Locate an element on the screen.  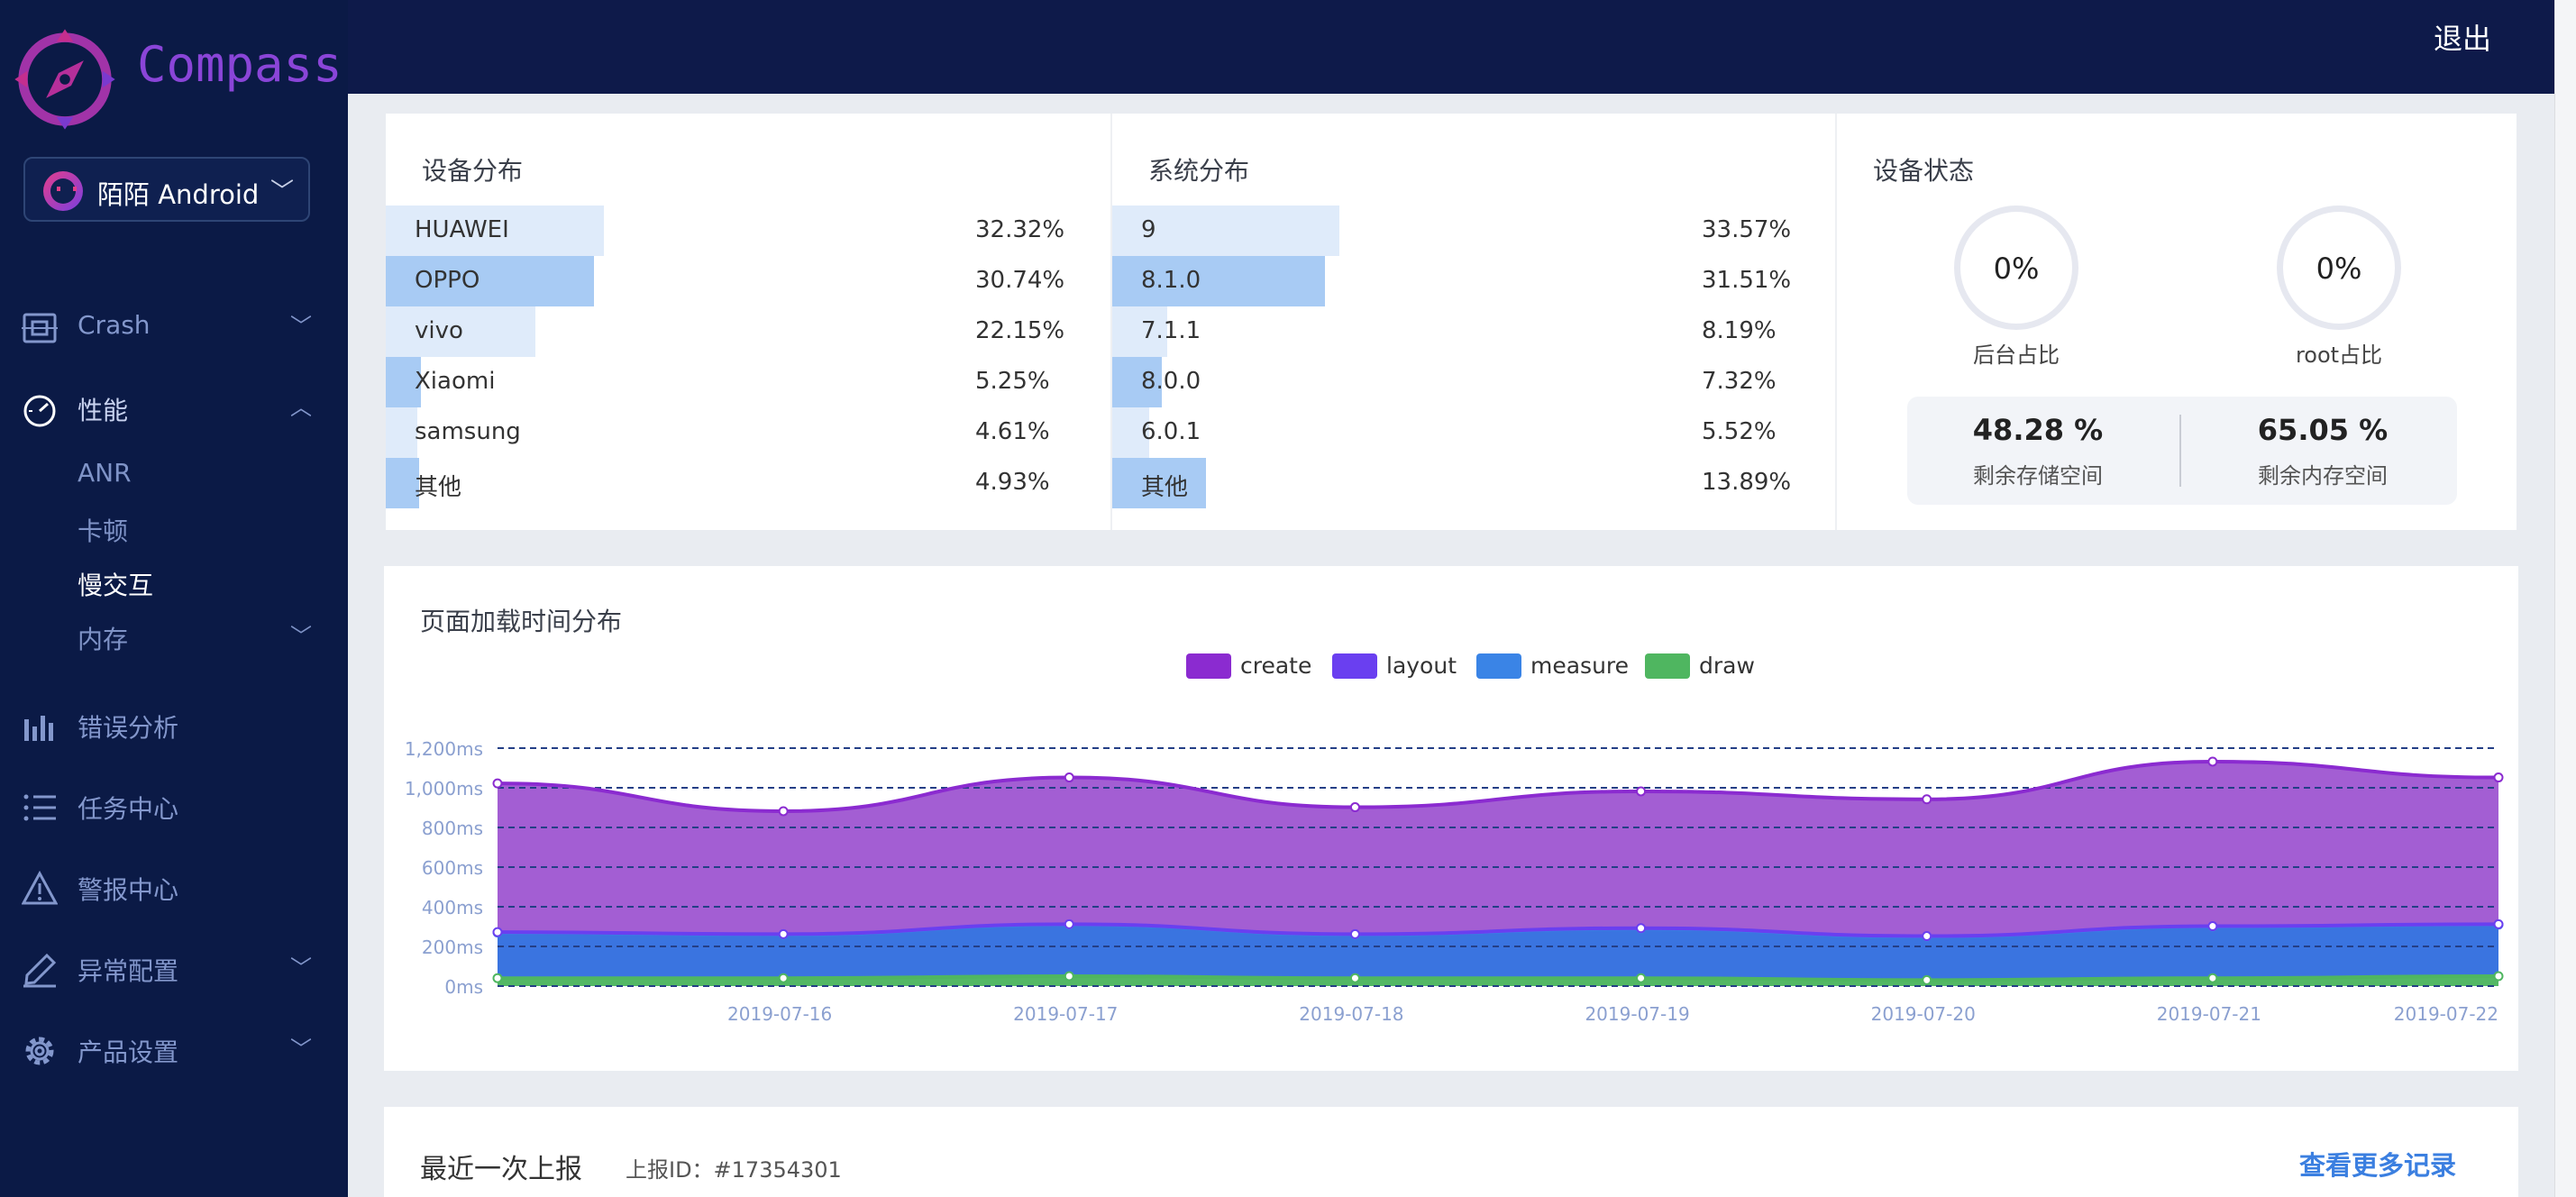
sidebar-subitem-anr: ANR is located at coordinates (105, 473).